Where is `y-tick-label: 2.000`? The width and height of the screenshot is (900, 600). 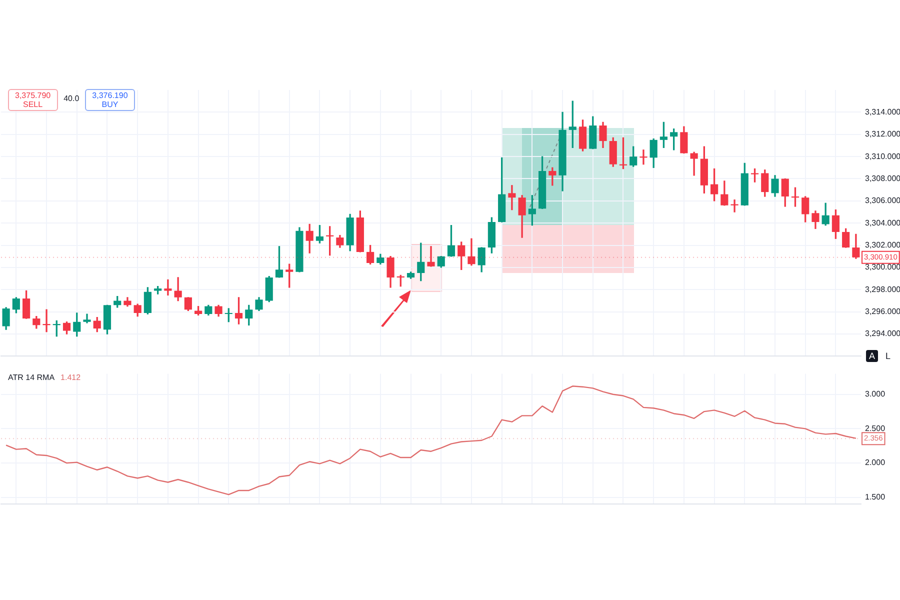 y-tick-label: 2.000 is located at coordinates (875, 463).